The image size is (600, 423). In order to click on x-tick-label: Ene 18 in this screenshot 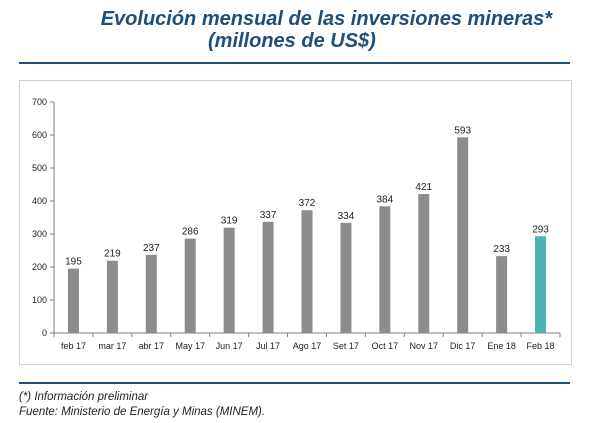, I will do `click(501, 346)`.